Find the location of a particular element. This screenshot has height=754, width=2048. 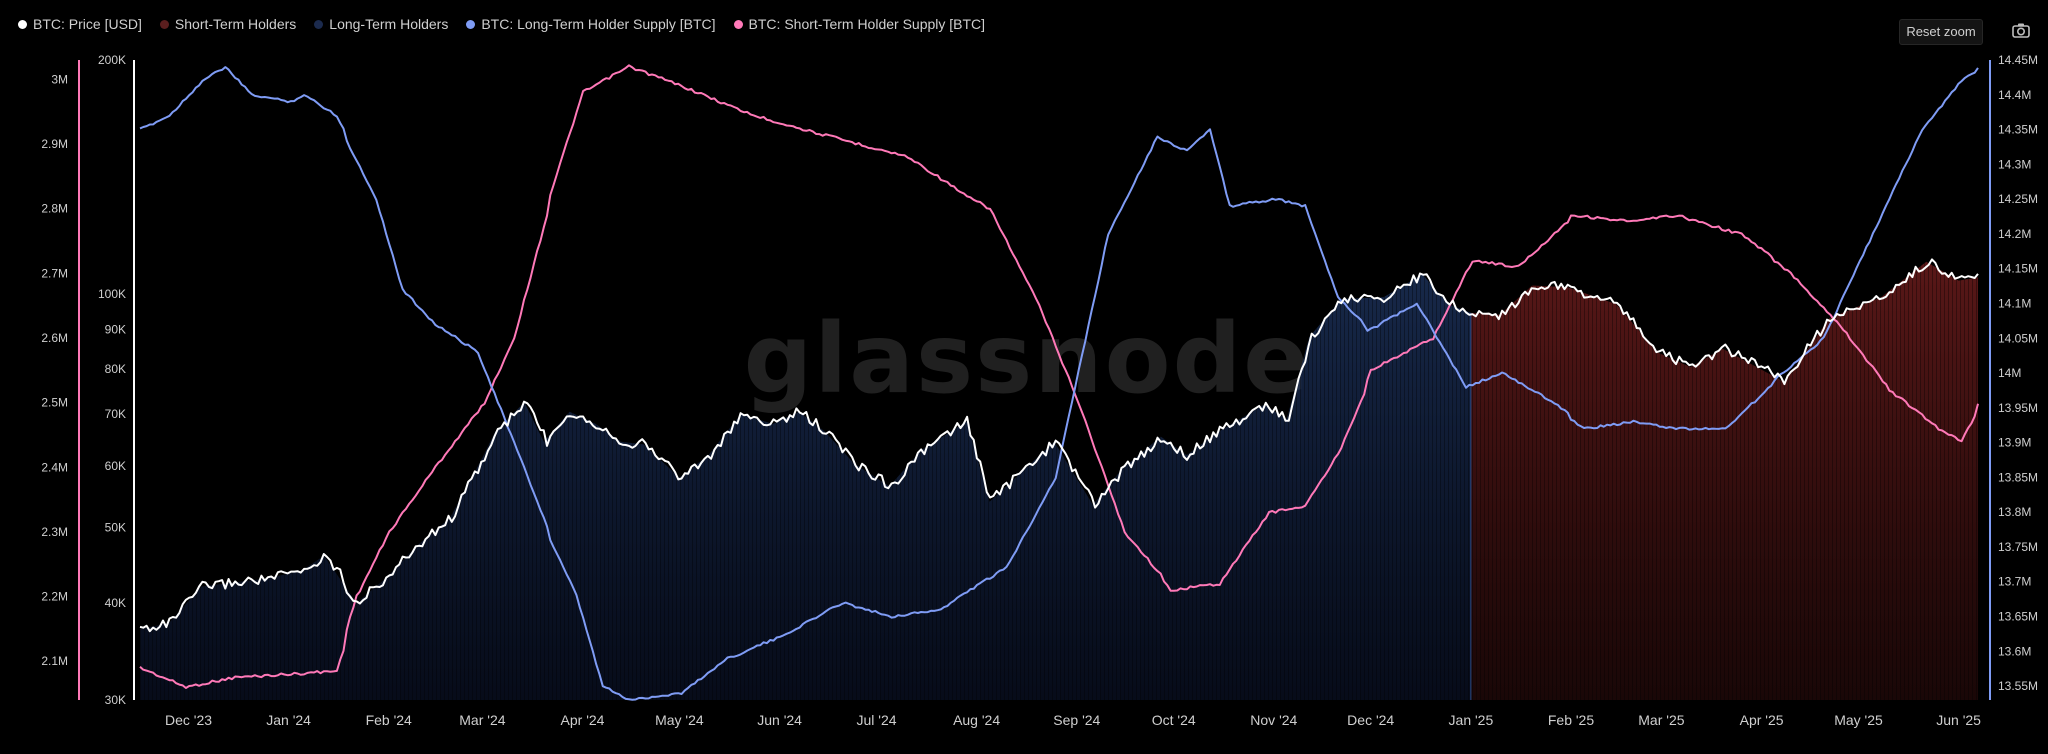

x-tick-label: Nov '24 is located at coordinates (1273, 720).